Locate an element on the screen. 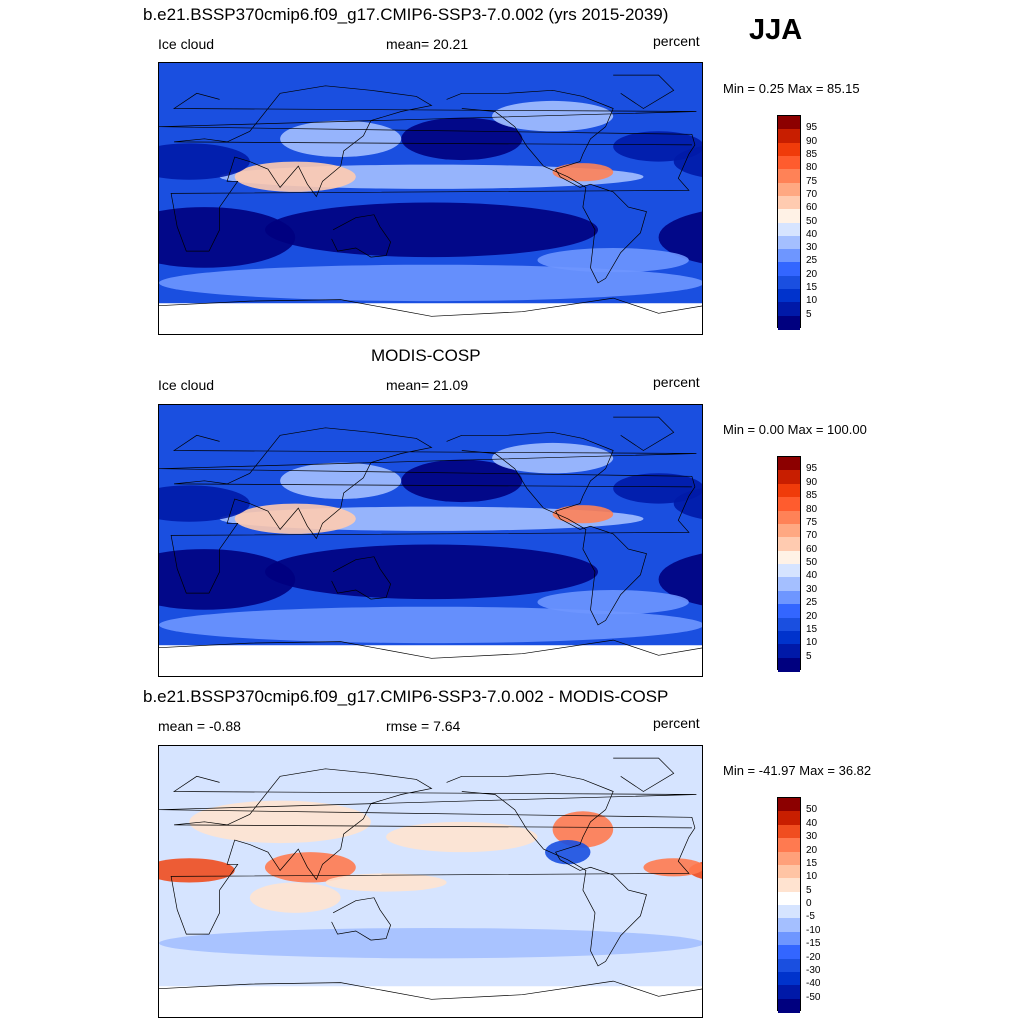 This screenshot has width=1024, height=1024. panel3-map is located at coordinates (430, 881).